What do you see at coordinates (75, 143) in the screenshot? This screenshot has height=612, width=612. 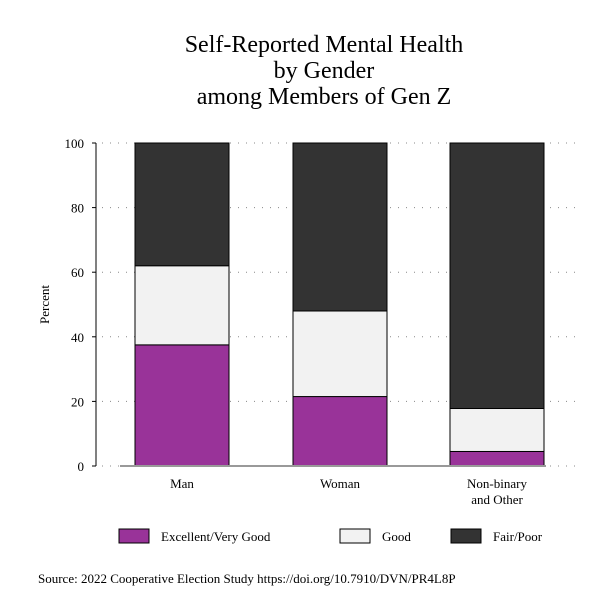 I see `y-tick-label: 100` at bounding box center [75, 143].